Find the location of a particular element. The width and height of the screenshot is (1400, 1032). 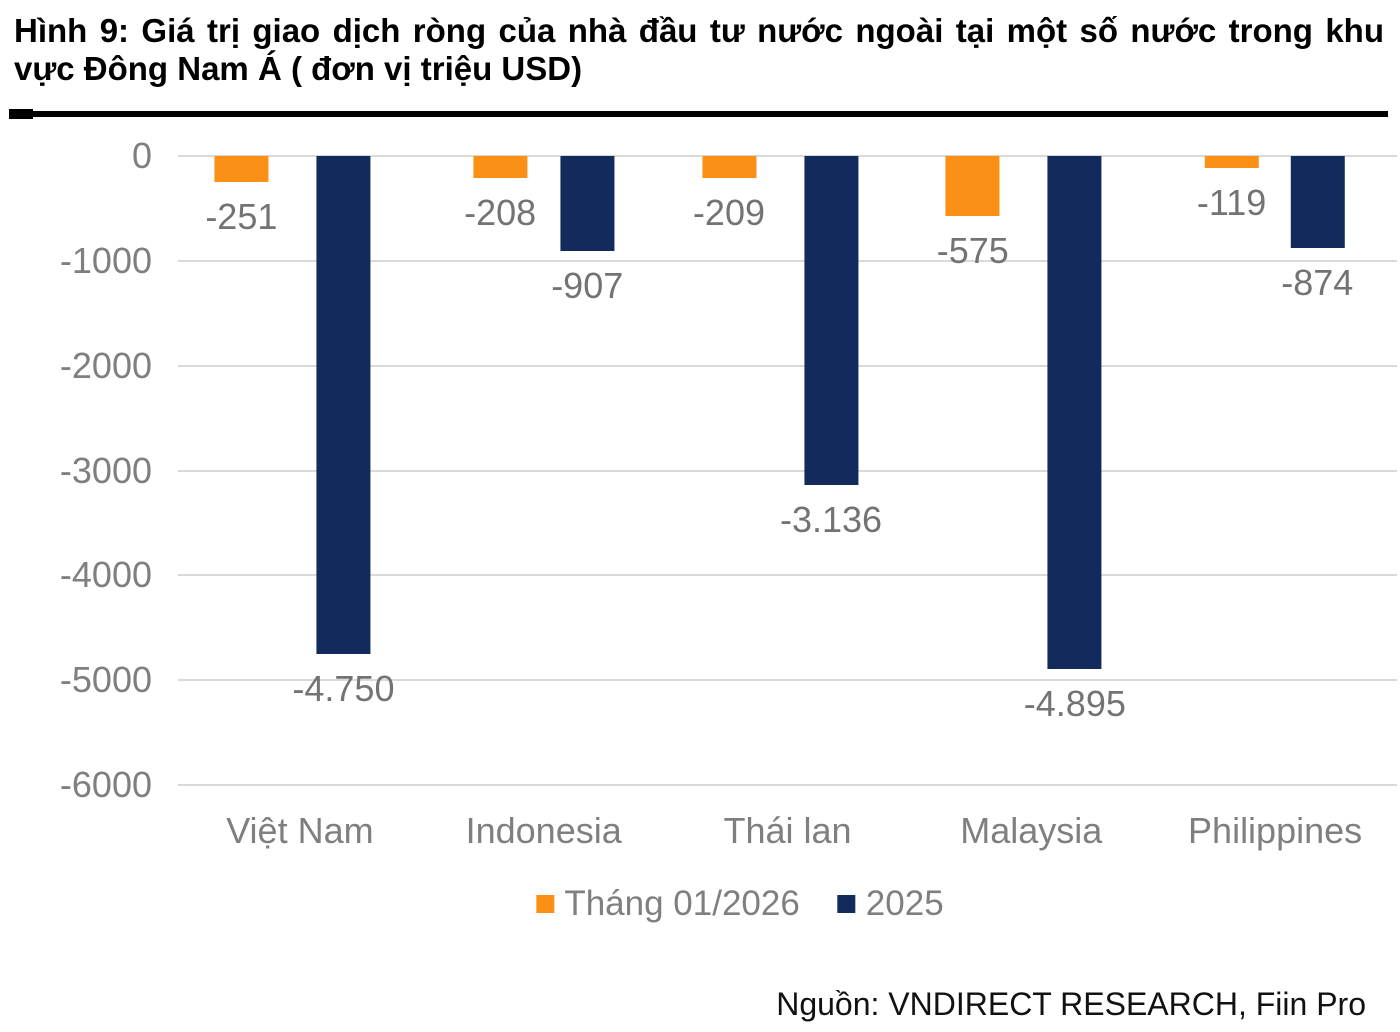

chart-legend: Tháng 01/2026 2025 is located at coordinates (740, 904).